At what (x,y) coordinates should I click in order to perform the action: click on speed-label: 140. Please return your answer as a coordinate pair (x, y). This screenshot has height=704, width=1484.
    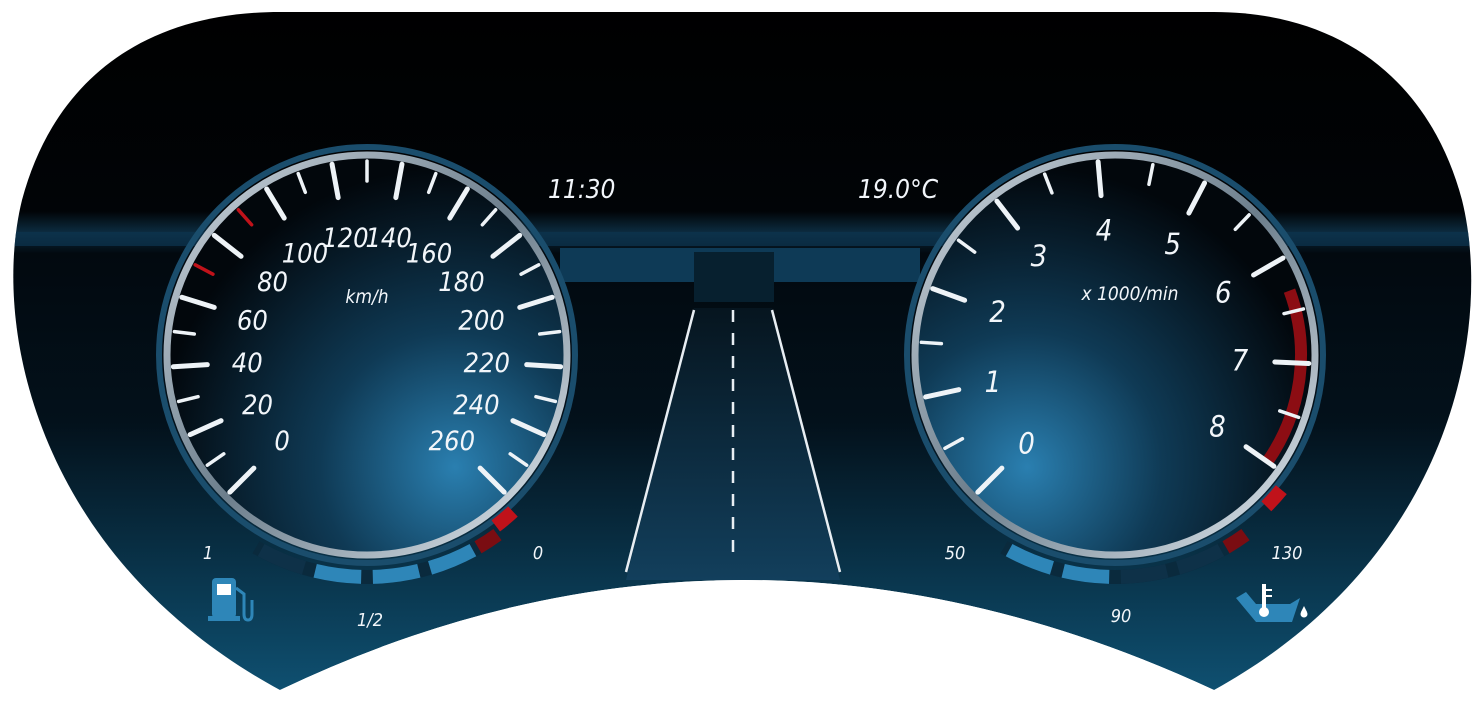
    Looking at the image, I should click on (388, 238).